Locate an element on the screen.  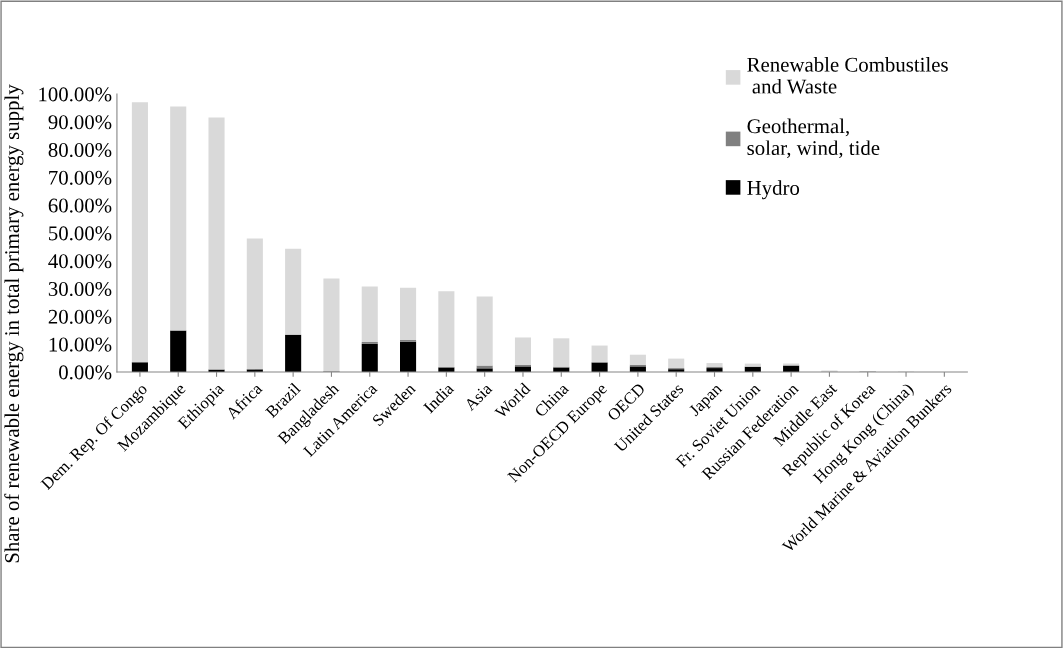
y-tick-label: 60.00% is located at coordinates (80, 205).